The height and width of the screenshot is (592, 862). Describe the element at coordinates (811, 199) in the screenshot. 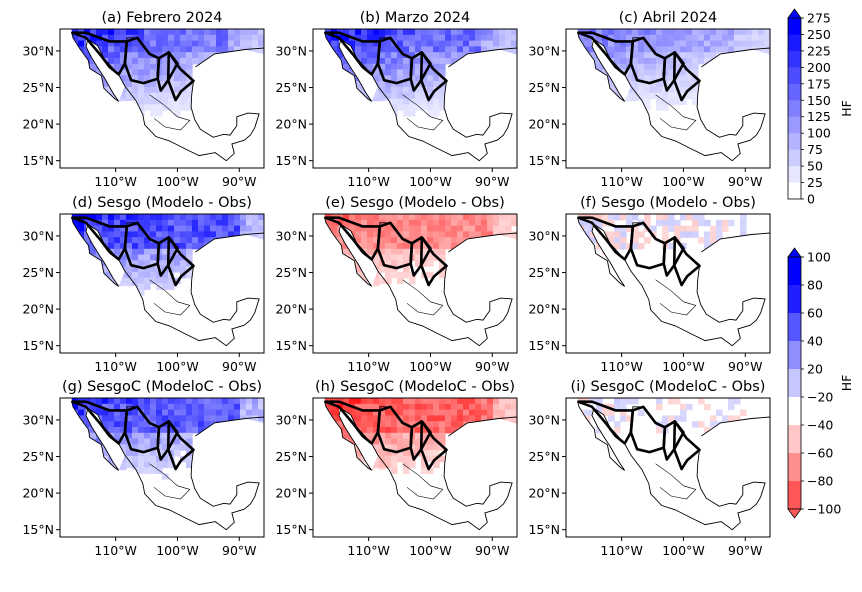

I see `colorbar-tick-label: 0` at that location.